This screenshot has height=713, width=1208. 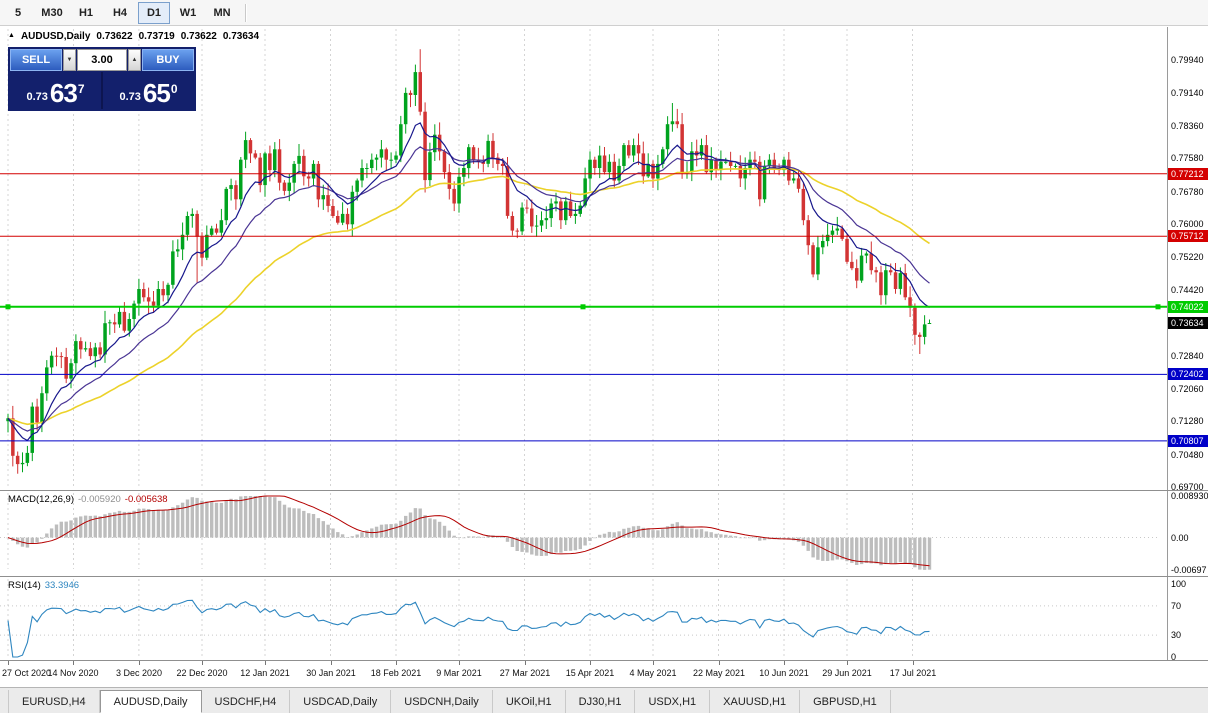 What do you see at coordinates (1187, 356) in the screenshot?
I see `axis-label: 0.72840` at bounding box center [1187, 356].